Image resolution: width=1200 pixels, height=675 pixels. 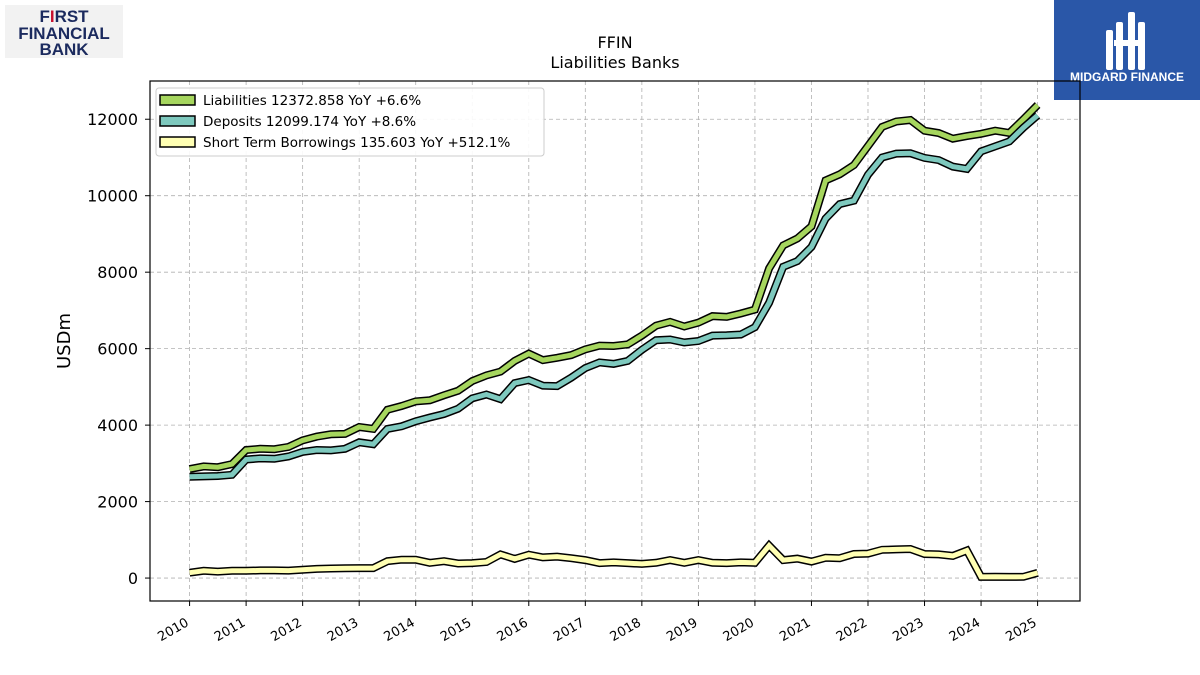 I want to click on y-tick-label: 6000, so click(x=117, y=349).